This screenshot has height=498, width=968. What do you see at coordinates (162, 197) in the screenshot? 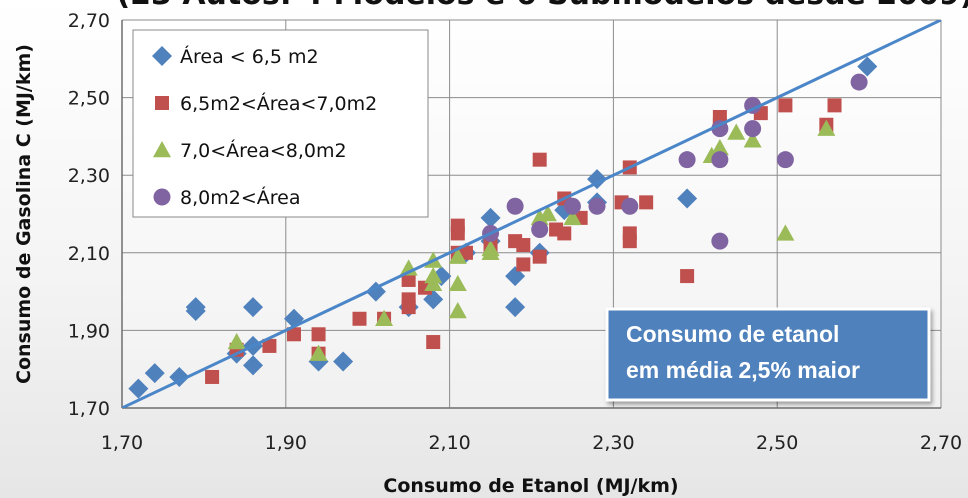
I see `legend-marker-circle` at bounding box center [162, 197].